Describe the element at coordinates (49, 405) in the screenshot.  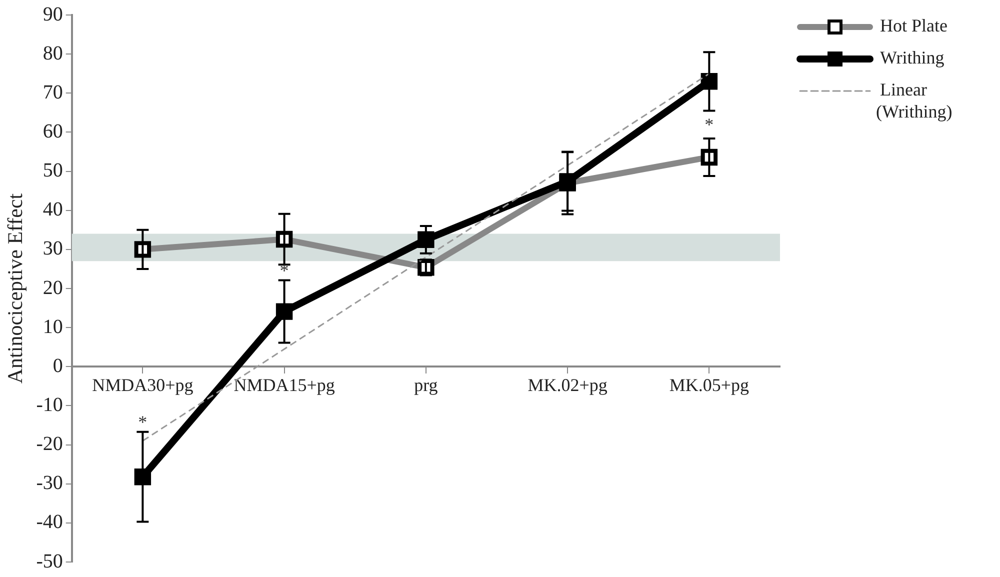
I see `y-tick-label: -10` at that location.